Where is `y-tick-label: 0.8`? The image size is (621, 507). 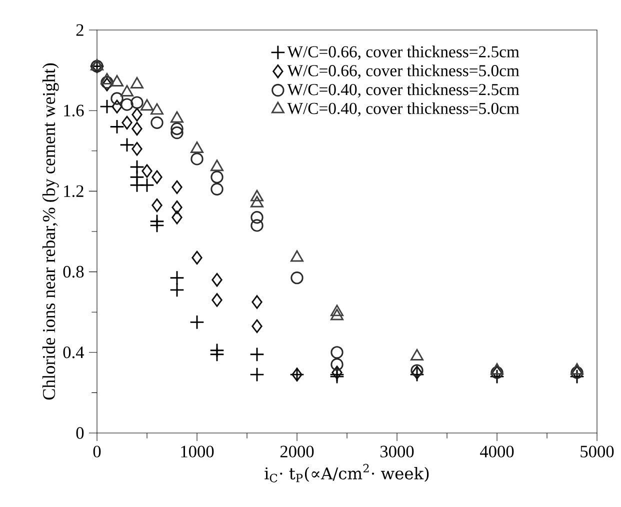 y-tick-label: 0.8 is located at coordinates (73, 272).